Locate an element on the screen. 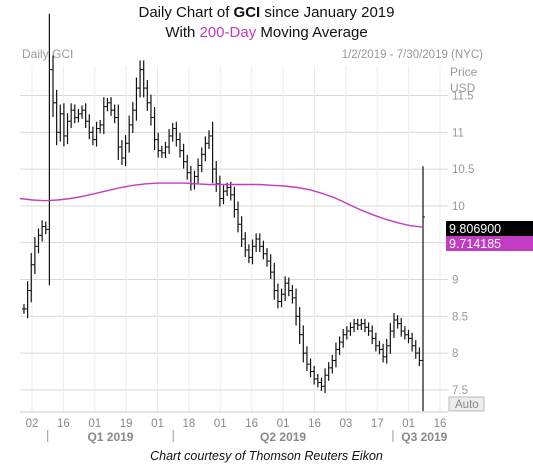 Image resolution: width=533 pixels, height=470 pixels. period-label: Q3 2019 is located at coordinates (424, 437).